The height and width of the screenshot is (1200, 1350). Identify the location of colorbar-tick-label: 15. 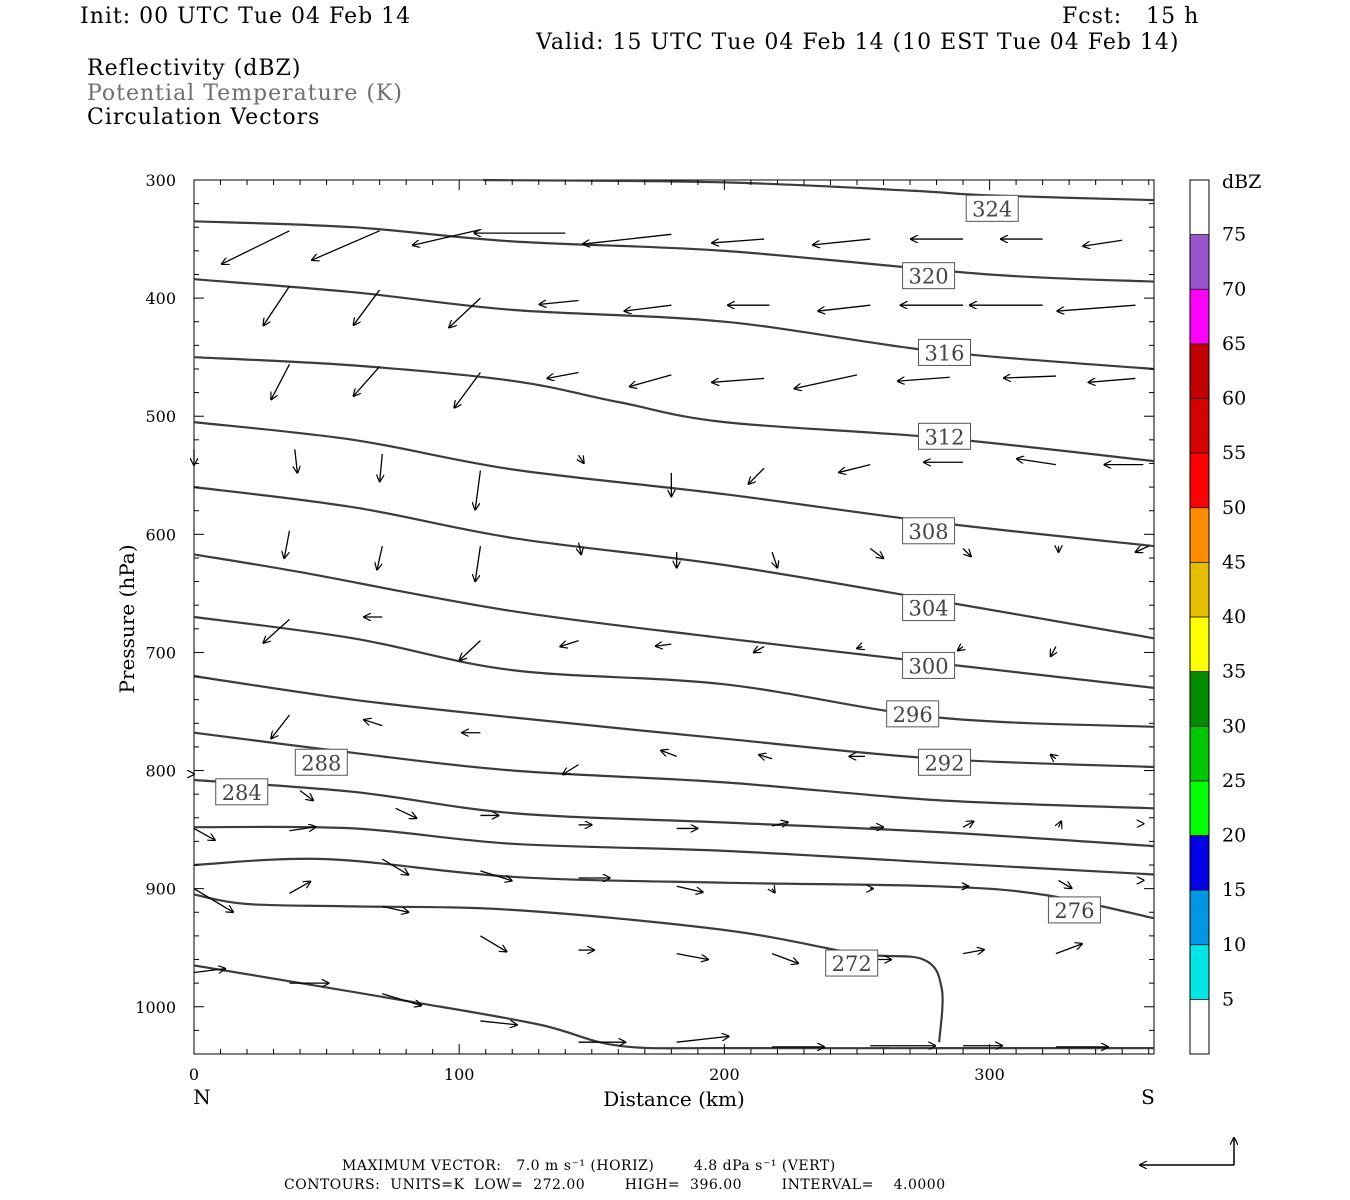
(1234, 890).